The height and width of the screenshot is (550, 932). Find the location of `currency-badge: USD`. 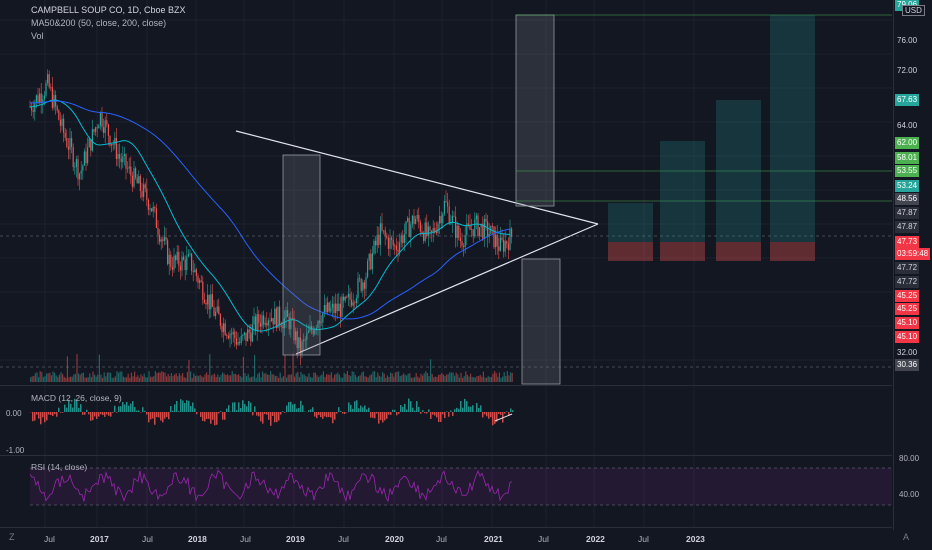

currency-badge: USD is located at coordinates (913, 10).